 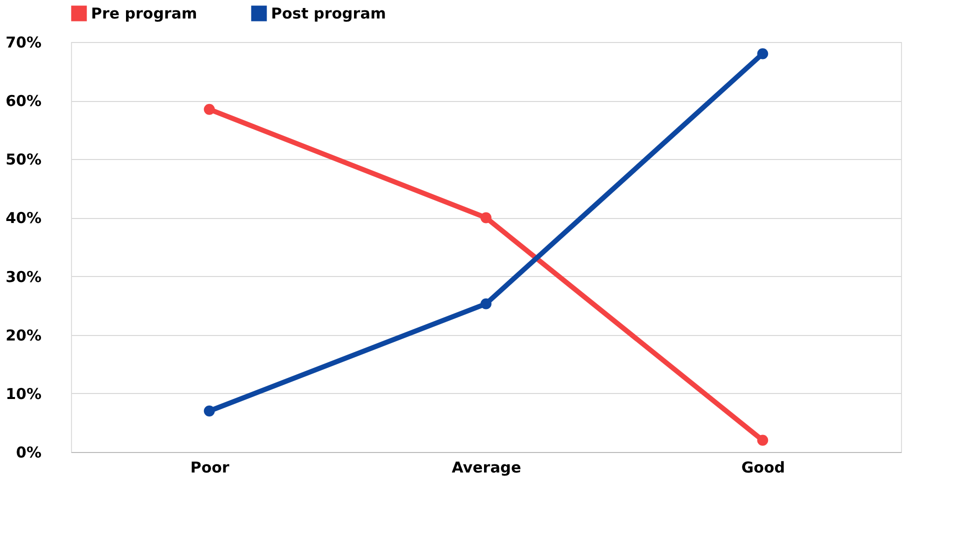 I want to click on y-tick-label: 30%, so click(x=24, y=277).